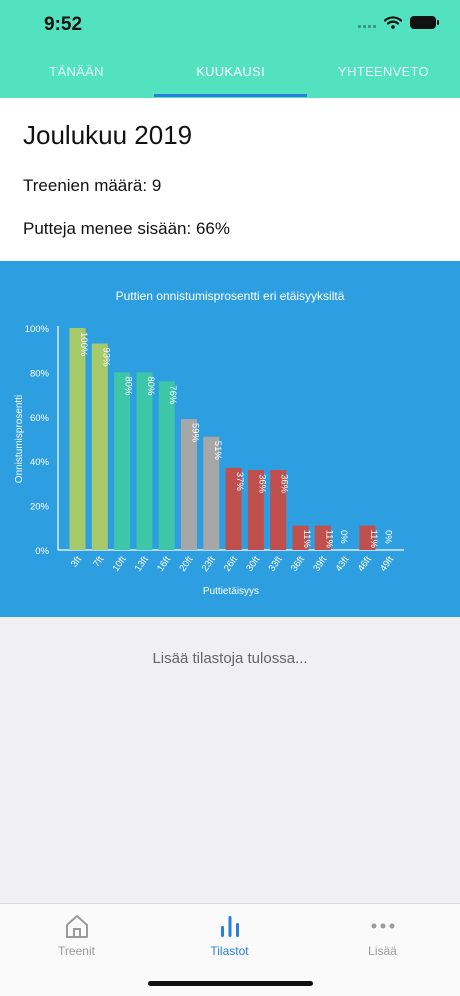  What do you see at coordinates (239, 482) in the screenshot?
I see `bar-value-label: 37%` at bounding box center [239, 482].